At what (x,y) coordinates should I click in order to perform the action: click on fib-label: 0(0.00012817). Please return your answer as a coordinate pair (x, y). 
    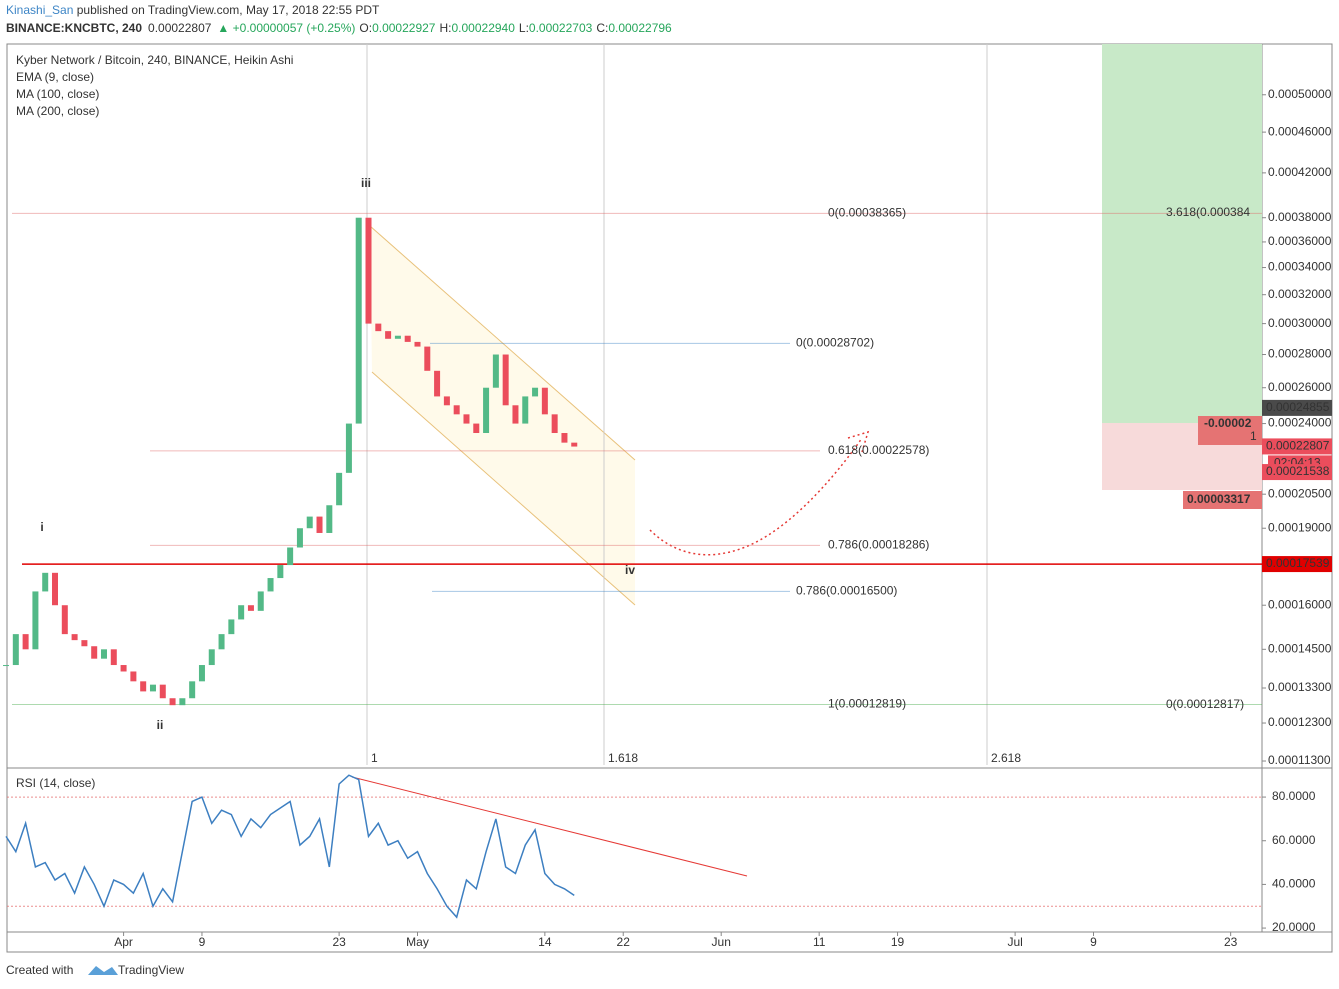
    Looking at the image, I should click on (1205, 704).